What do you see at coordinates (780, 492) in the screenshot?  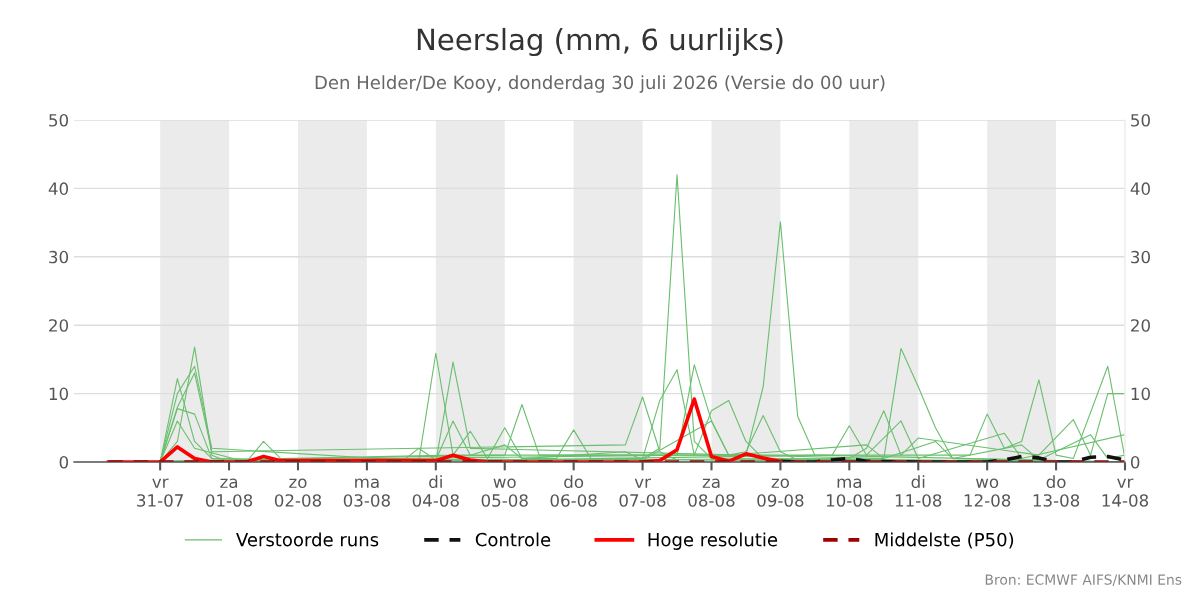 I see `x-tick-label: zo 09-08` at bounding box center [780, 492].